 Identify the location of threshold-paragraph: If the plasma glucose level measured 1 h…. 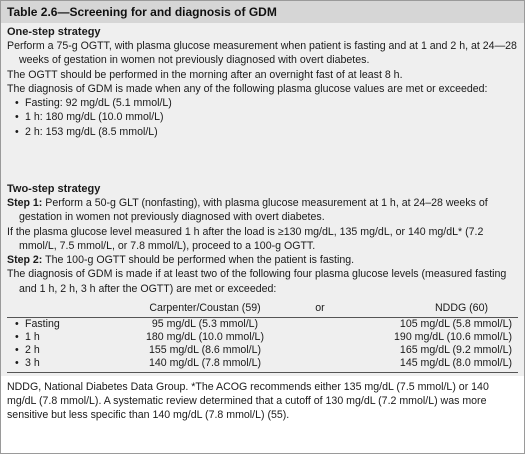
(245, 238).